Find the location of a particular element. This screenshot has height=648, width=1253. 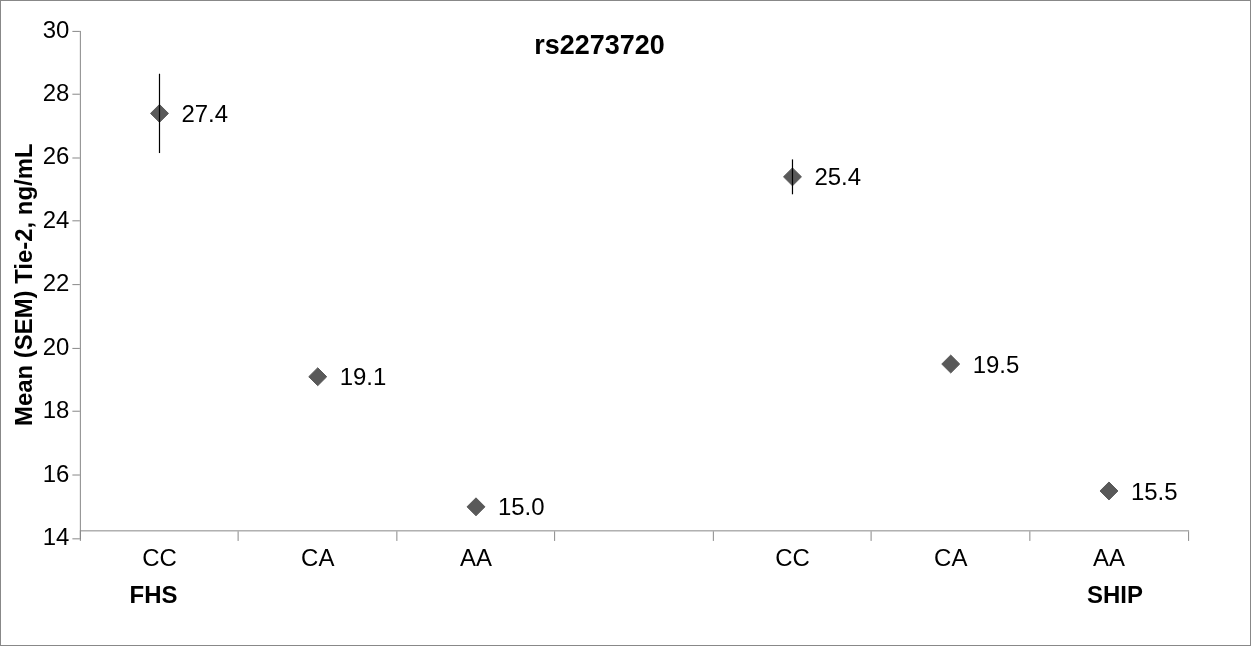

y-tick-label: 28 is located at coordinates (56, 92).